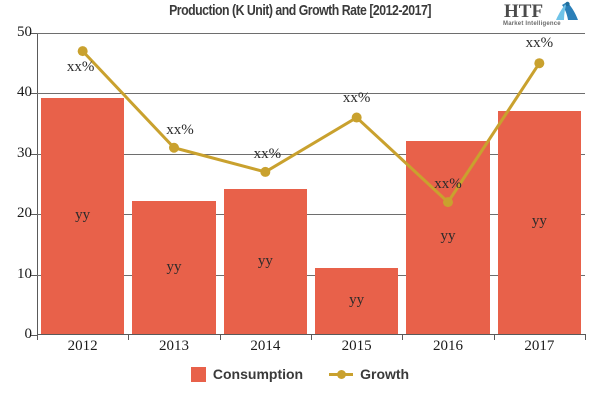  What do you see at coordinates (539, 346) in the screenshot?
I see `x-tick-label-2017: 2017` at bounding box center [539, 346].